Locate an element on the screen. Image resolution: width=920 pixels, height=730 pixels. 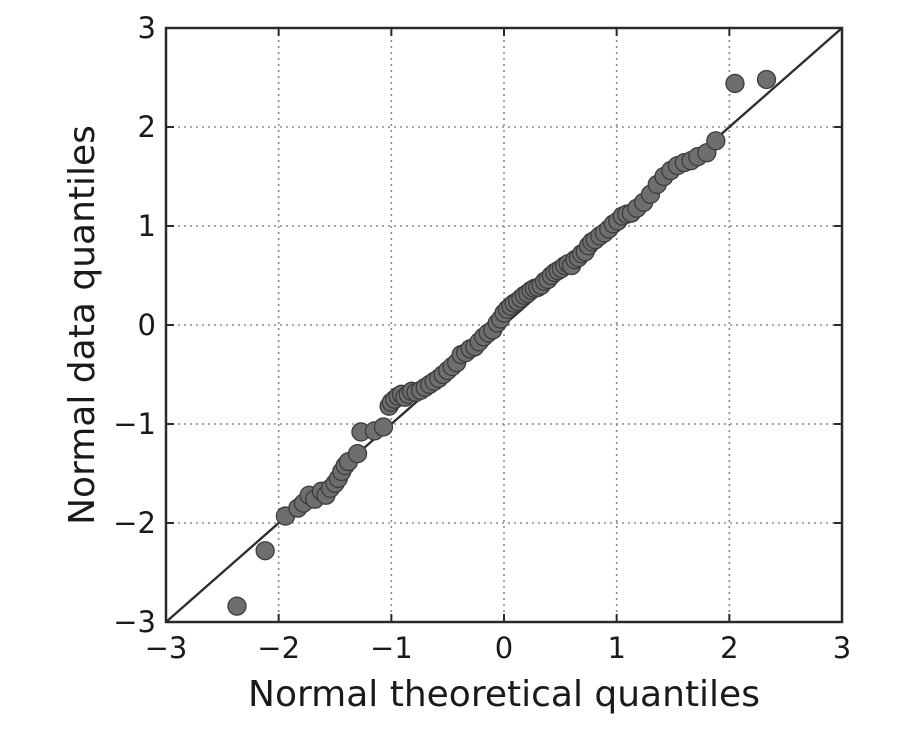
x-tick-label-1: −2 is located at coordinates (278, 648).